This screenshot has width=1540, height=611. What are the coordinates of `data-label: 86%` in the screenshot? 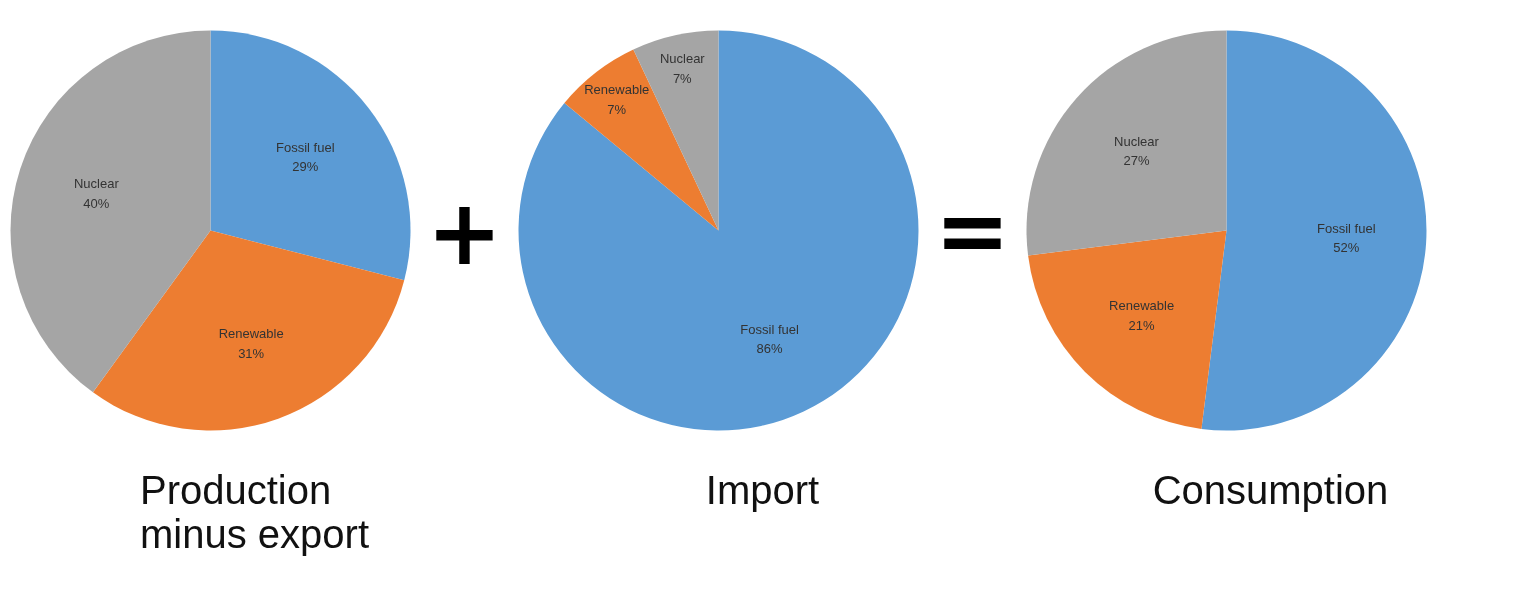 It's located at (770, 349).